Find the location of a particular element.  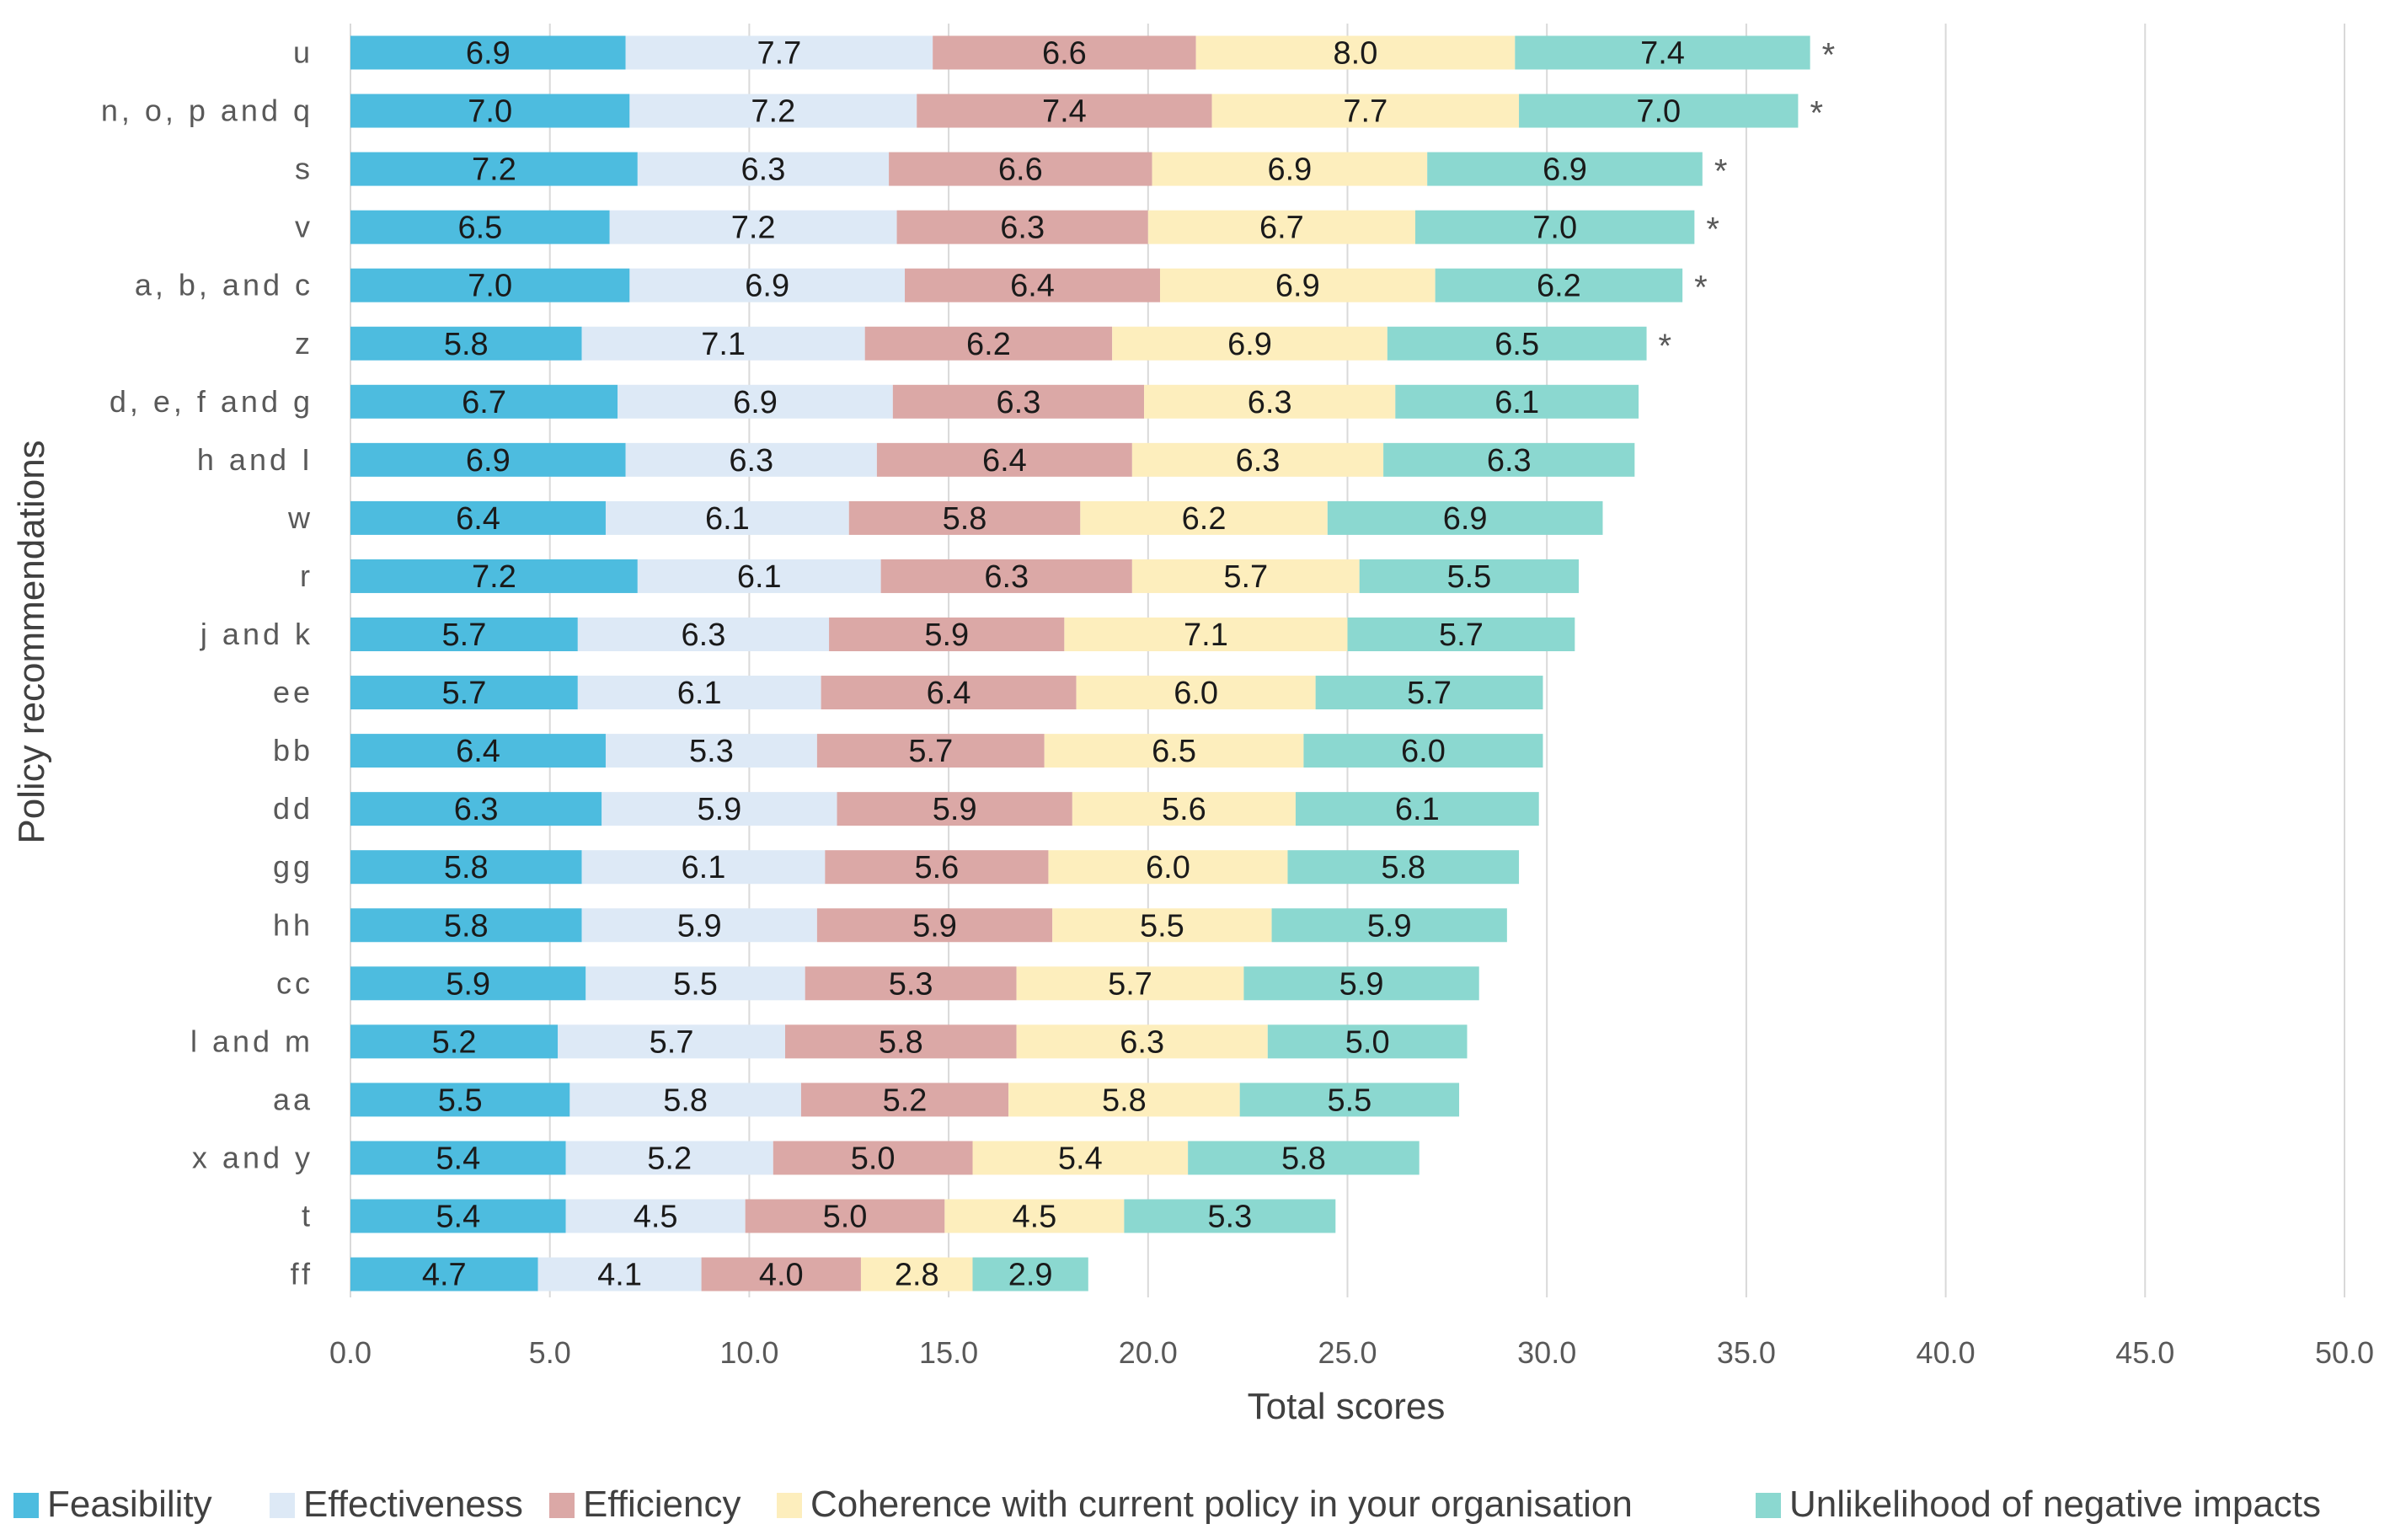

data-label: 6.5 is located at coordinates (479, 228).